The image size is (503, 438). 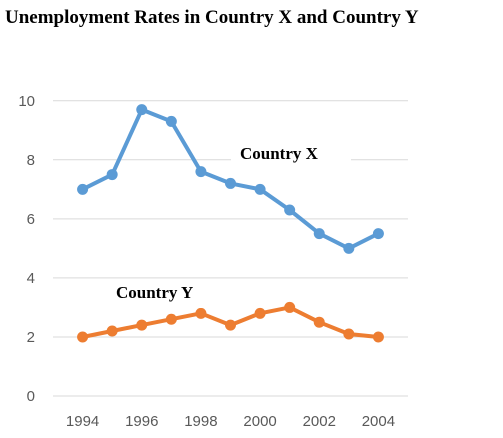 What do you see at coordinates (279, 153) in the screenshot?
I see `series-label-country-x: Country X` at bounding box center [279, 153].